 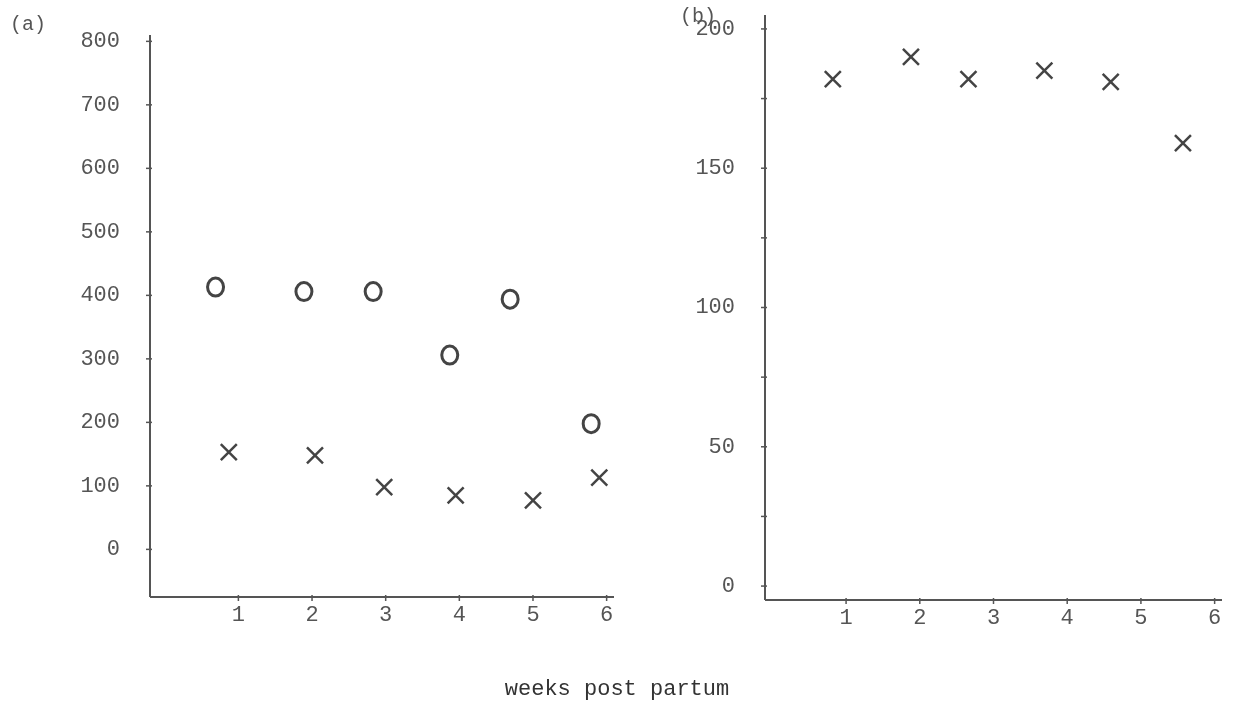 What do you see at coordinates (721, 447) in the screenshot?
I see `y-tick-label: 50` at bounding box center [721, 447].